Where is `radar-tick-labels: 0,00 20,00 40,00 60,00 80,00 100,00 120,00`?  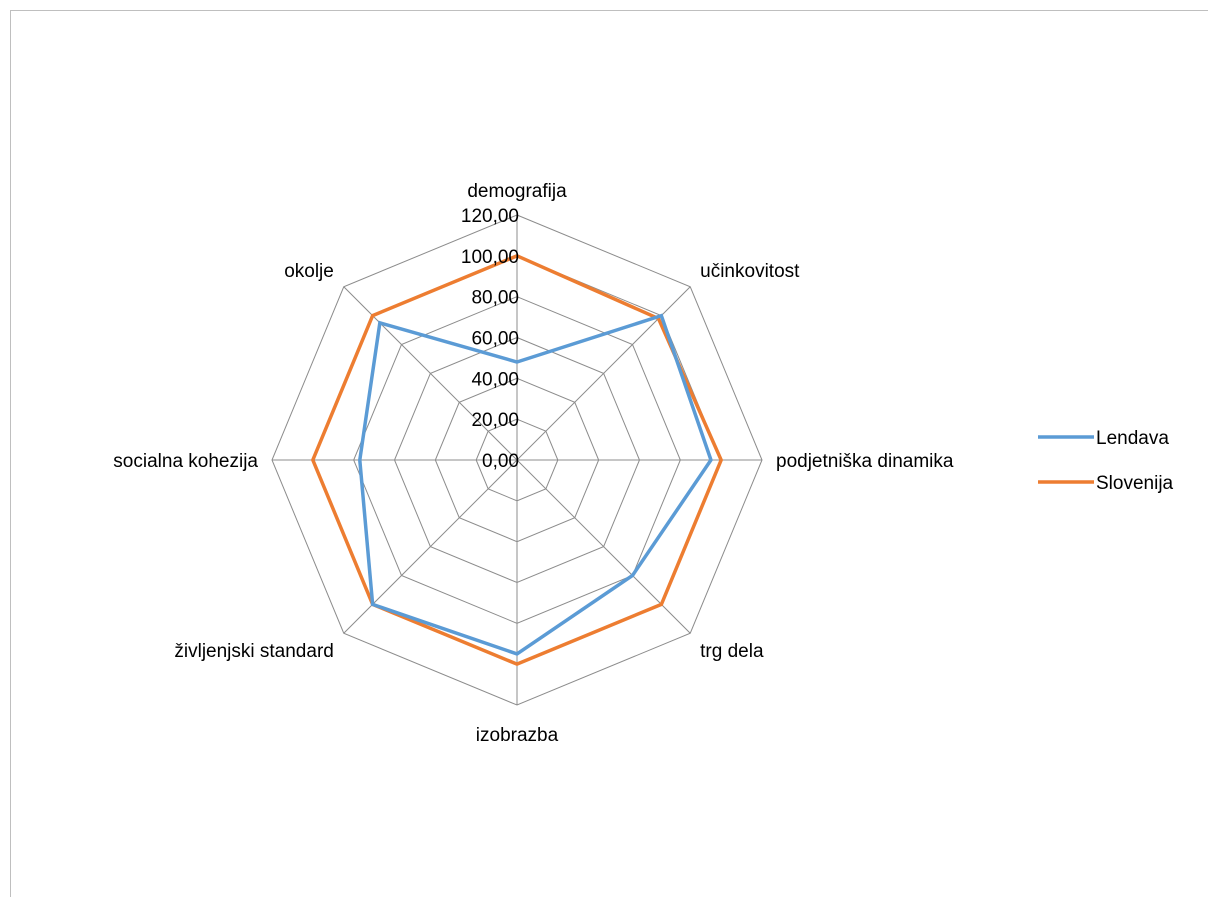 radar-tick-labels: 0,00 20,00 40,00 60,00 80,00 100,00 120,00 is located at coordinates (490, 339).